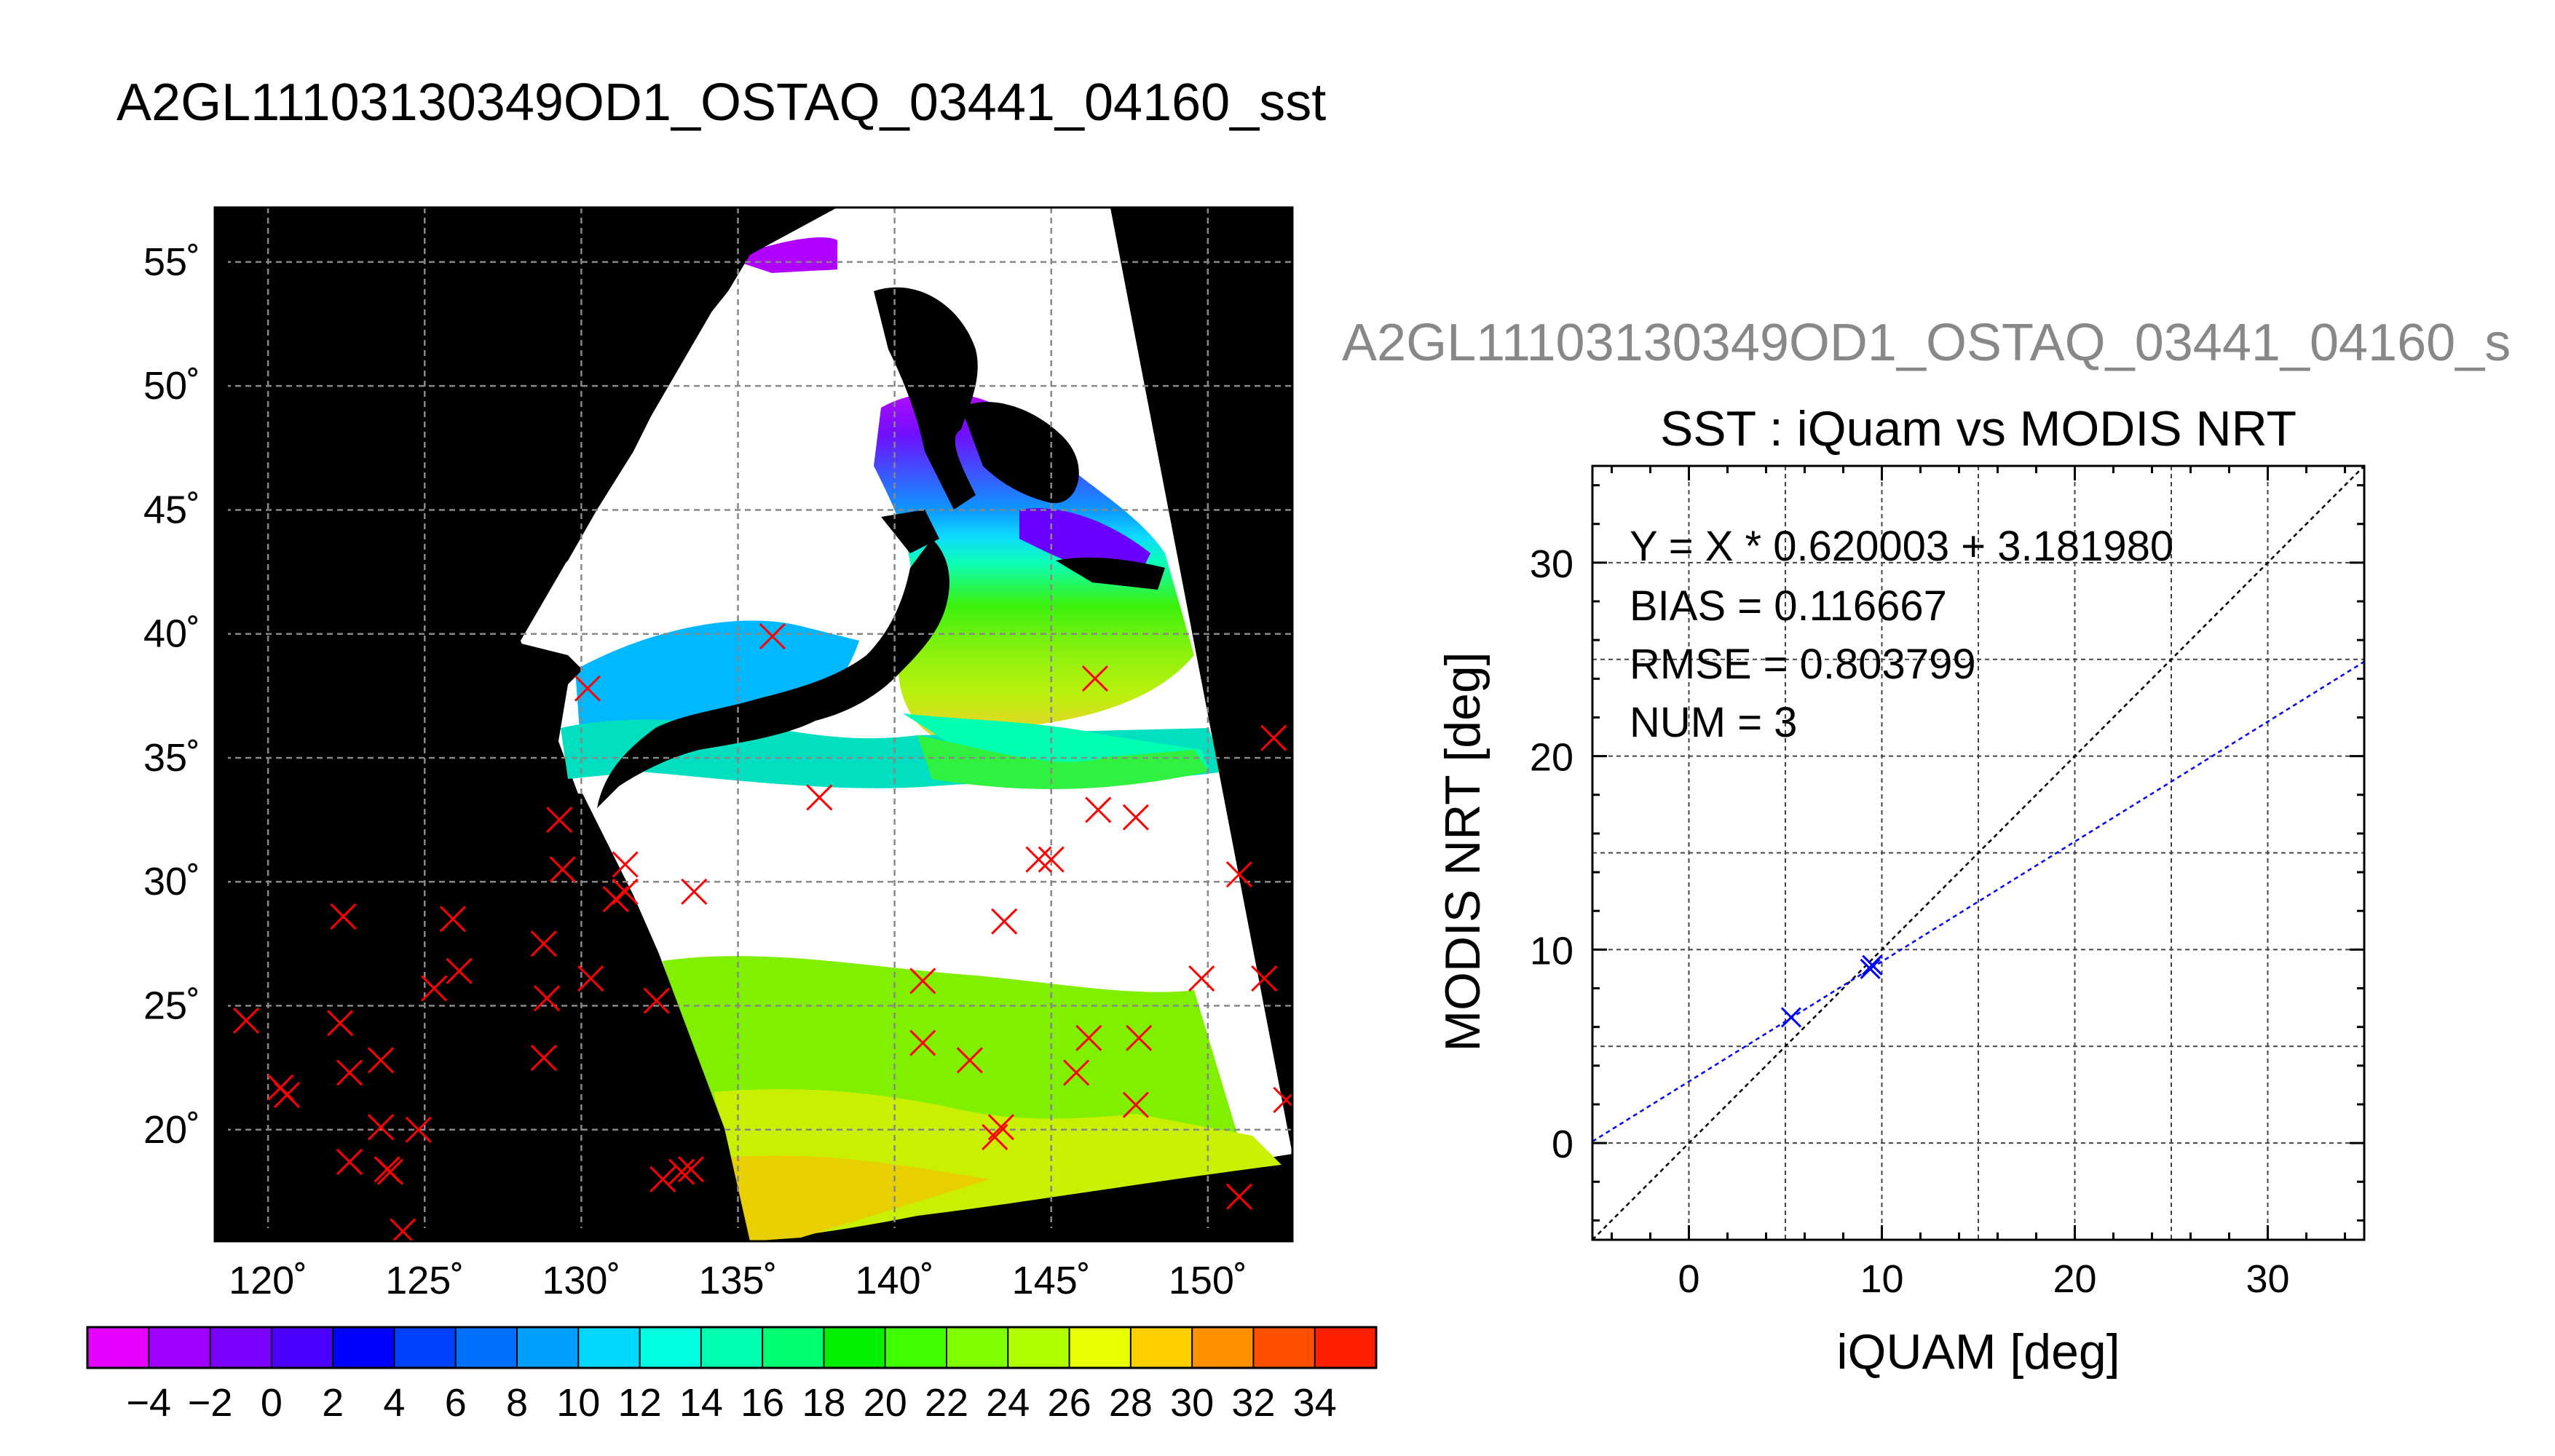  Describe the element at coordinates (148, 1403) in the screenshot. I see `colorbar-tick-label: −4` at that location.